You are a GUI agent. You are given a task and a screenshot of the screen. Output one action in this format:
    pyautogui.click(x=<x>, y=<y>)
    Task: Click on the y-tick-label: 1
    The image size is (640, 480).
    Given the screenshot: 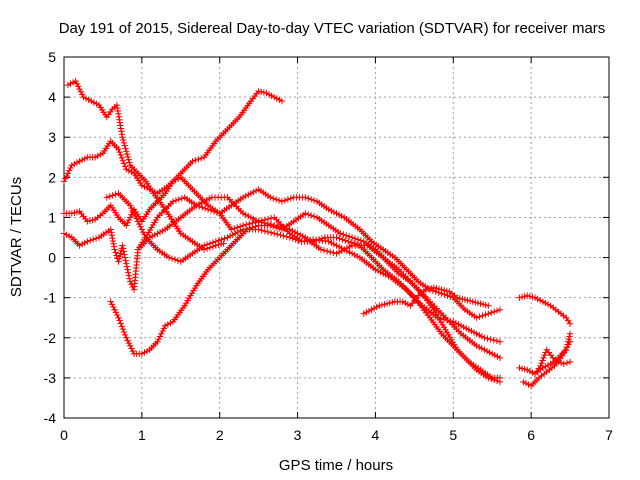 What is the action you would take?
    pyautogui.click(x=52, y=217)
    